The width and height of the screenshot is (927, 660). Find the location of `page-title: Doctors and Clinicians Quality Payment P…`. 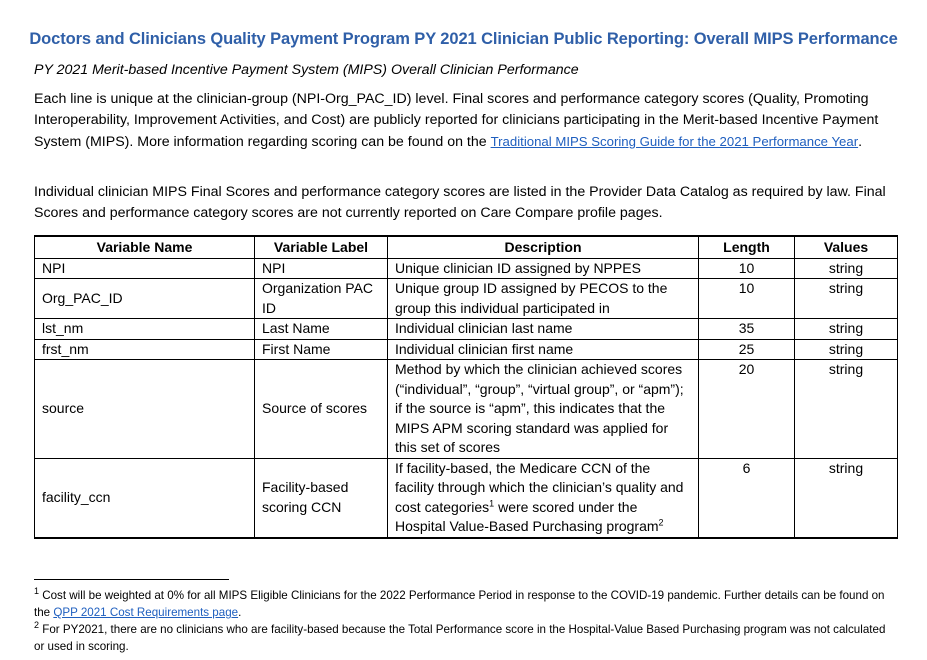

page-title: Doctors and Clinicians Quality Payment P… is located at coordinates (463, 39).